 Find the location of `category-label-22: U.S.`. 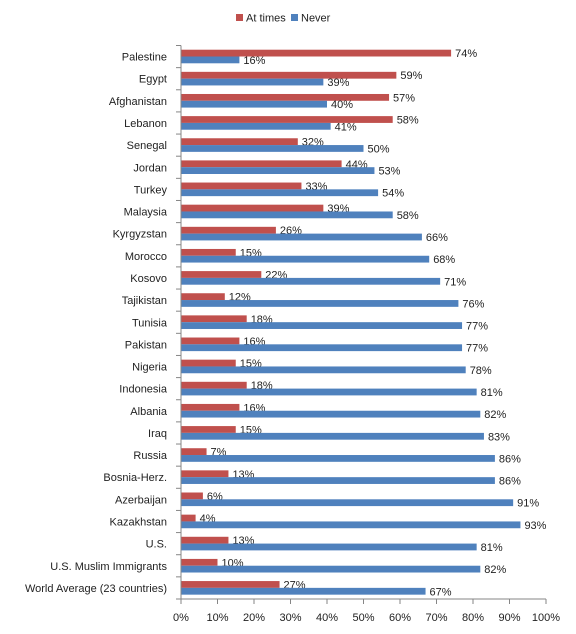

category-label-22: U.S. is located at coordinates (156, 545).